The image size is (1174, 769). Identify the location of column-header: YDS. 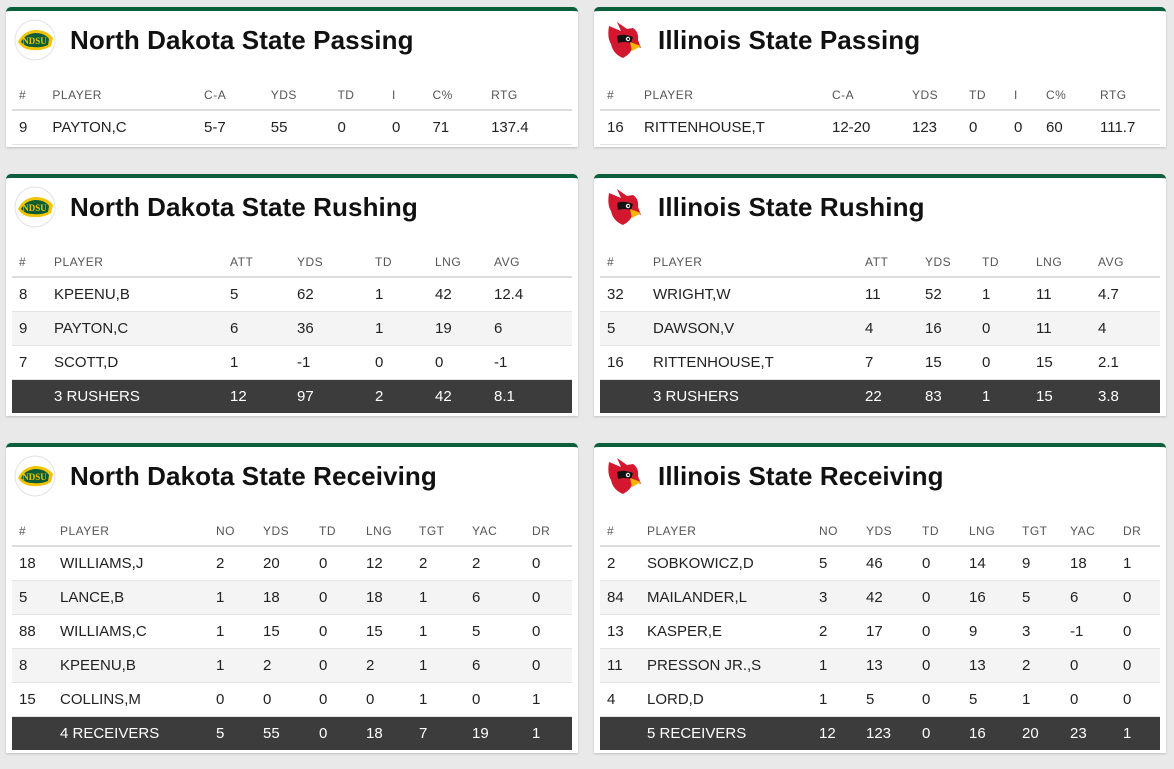
(953, 262).